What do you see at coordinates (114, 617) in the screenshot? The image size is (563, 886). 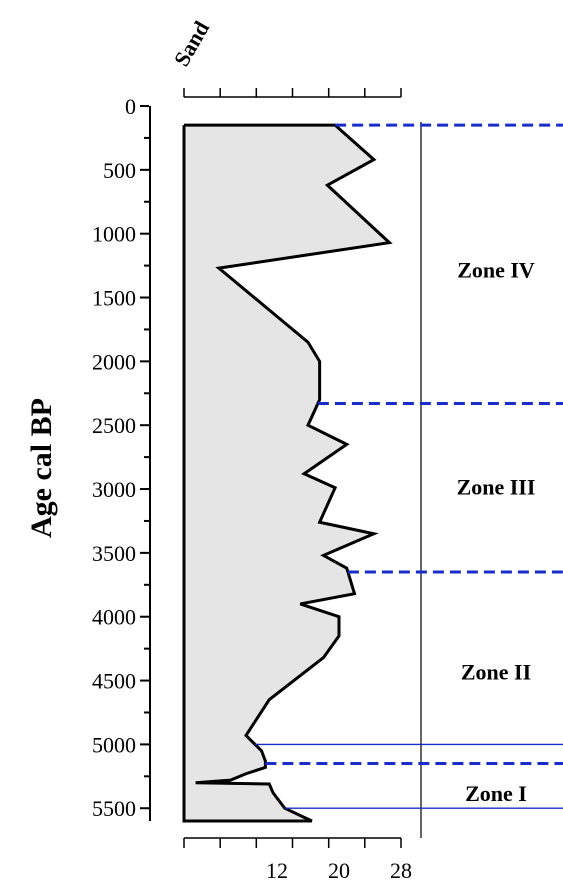 I see `y-tick-label: 4000` at bounding box center [114, 617].